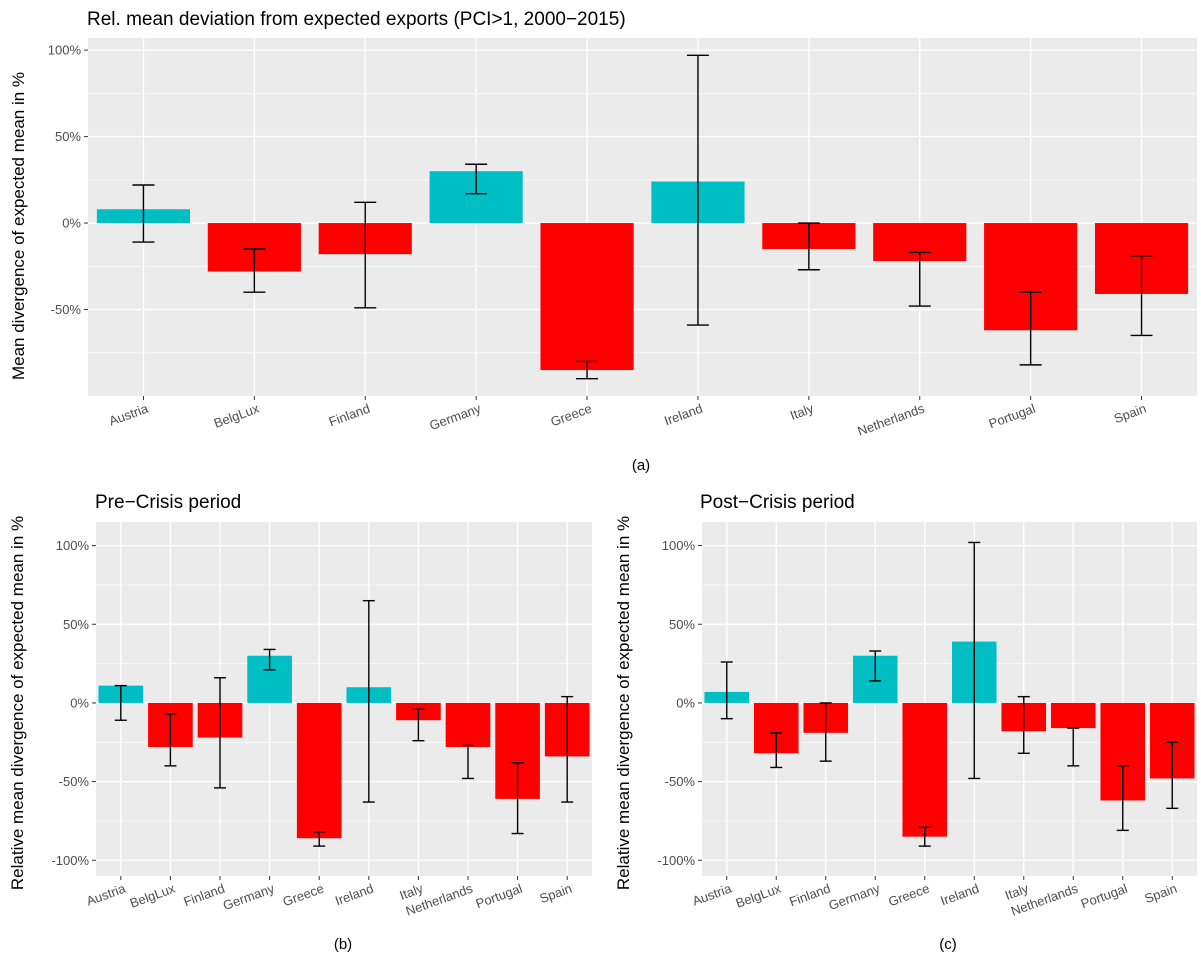  I want to click on chart-c-bar-greece, so click(925, 769).